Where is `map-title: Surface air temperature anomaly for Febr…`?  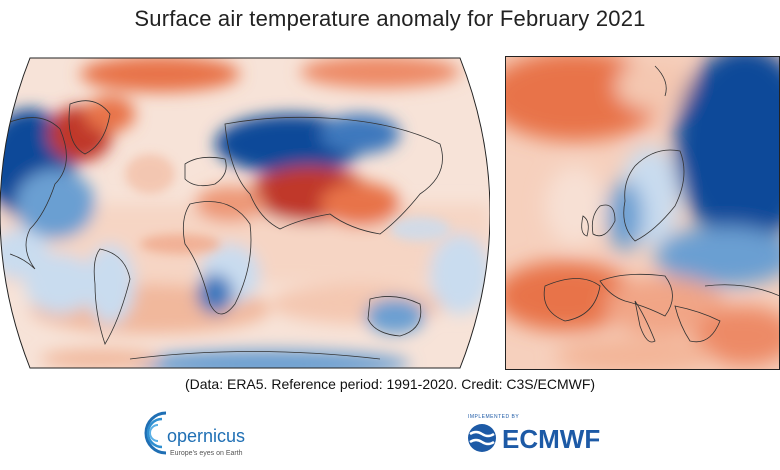
map-title: Surface air temperature anomaly for Febr… is located at coordinates (390, 18).